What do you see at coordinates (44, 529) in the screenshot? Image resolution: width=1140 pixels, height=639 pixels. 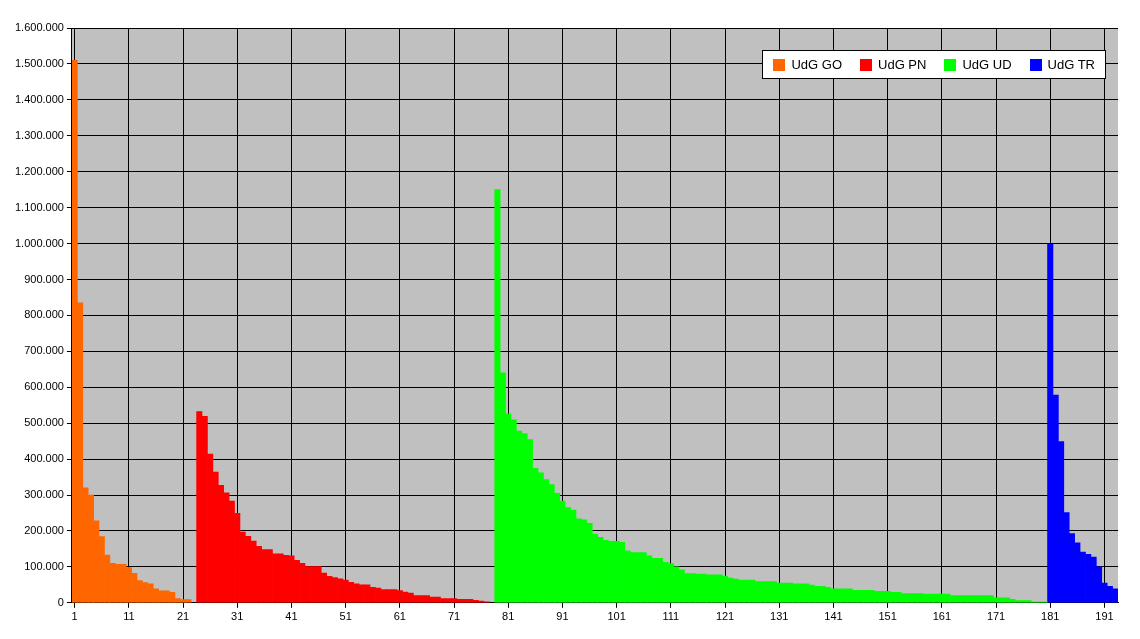 I see `y-tick-label: 200.000` at bounding box center [44, 529].